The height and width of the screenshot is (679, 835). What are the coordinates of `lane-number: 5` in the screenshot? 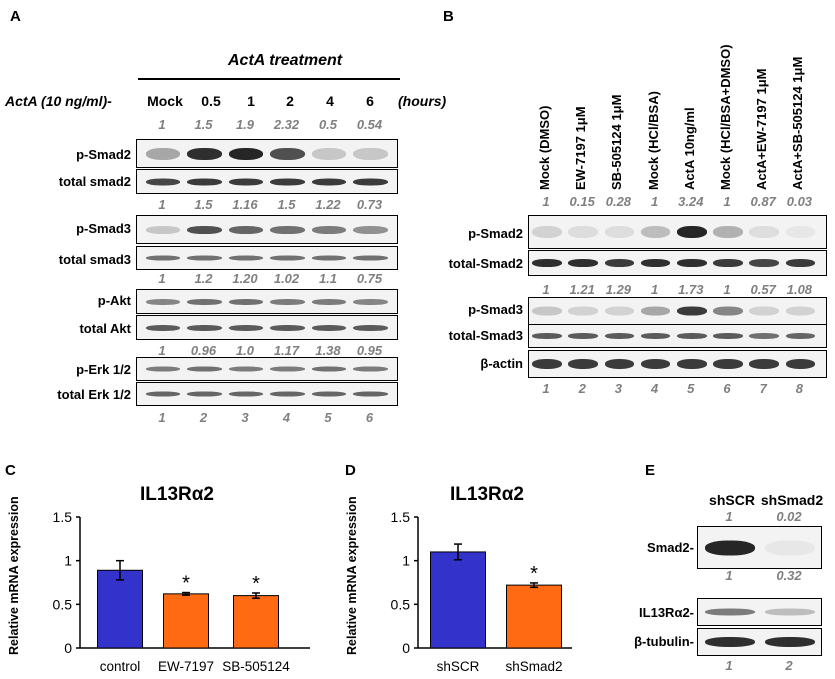 It's located at (328, 417).